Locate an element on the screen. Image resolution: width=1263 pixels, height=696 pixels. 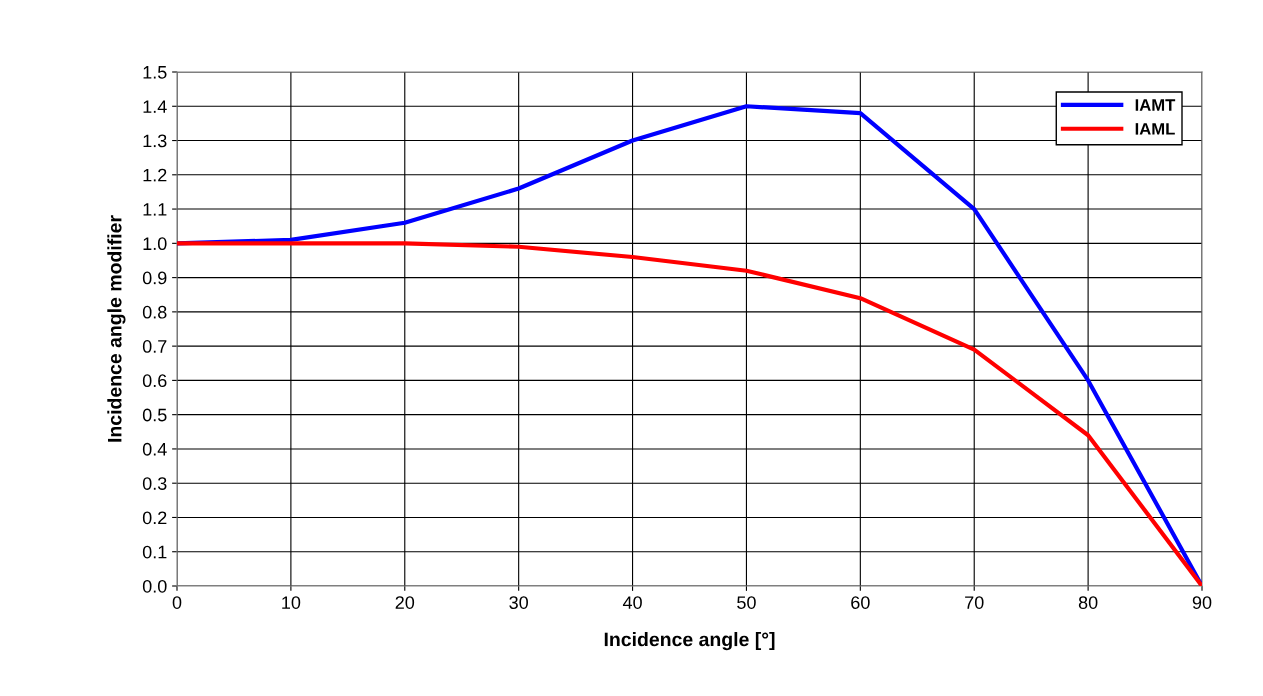
legend-label: IAMT is located at coordinates (1155, 105).